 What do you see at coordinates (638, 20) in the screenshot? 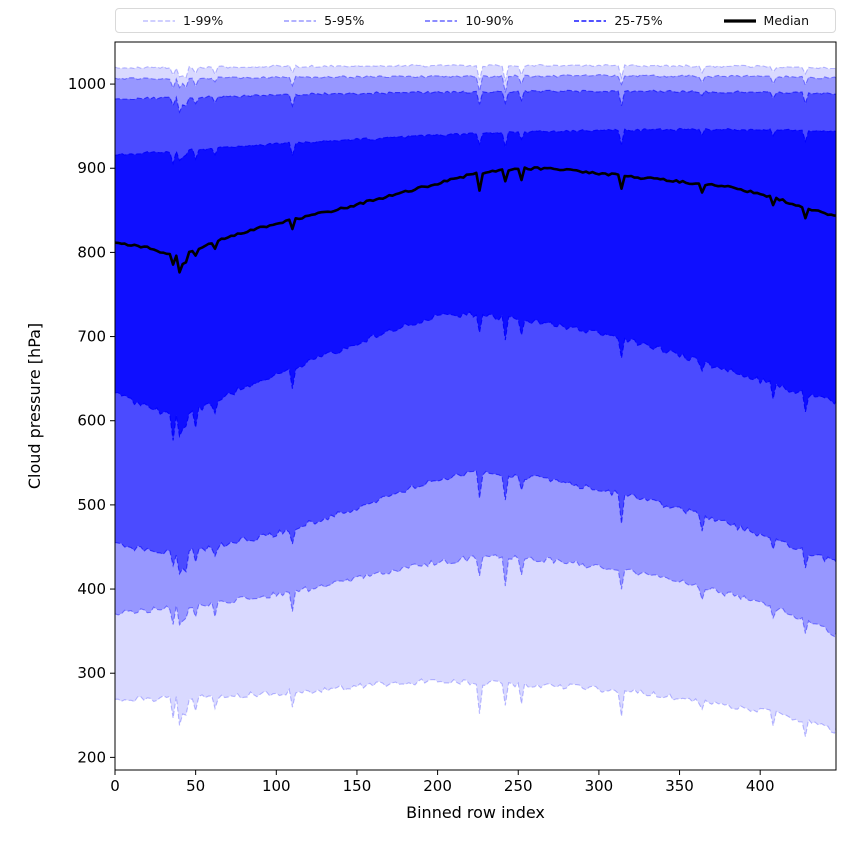
I see `legend-label: 25-75%` at bounding box center [638, 20].